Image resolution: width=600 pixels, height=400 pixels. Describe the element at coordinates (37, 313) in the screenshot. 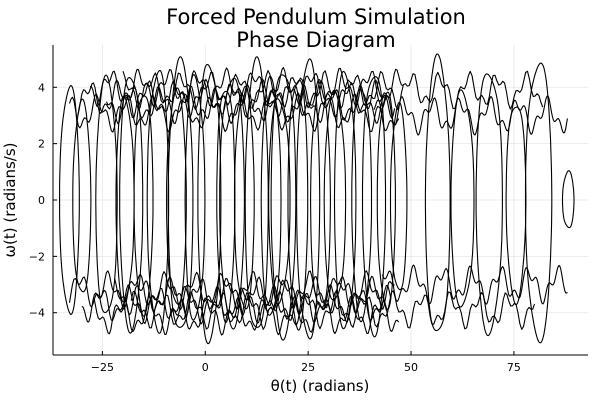

I see `y-tick-label: −4` at that location.